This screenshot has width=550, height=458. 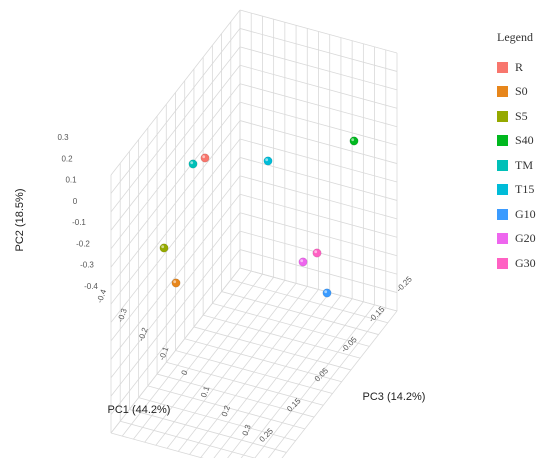 I want to click on legend-item-g20: G20, so click(x=523, y=239).